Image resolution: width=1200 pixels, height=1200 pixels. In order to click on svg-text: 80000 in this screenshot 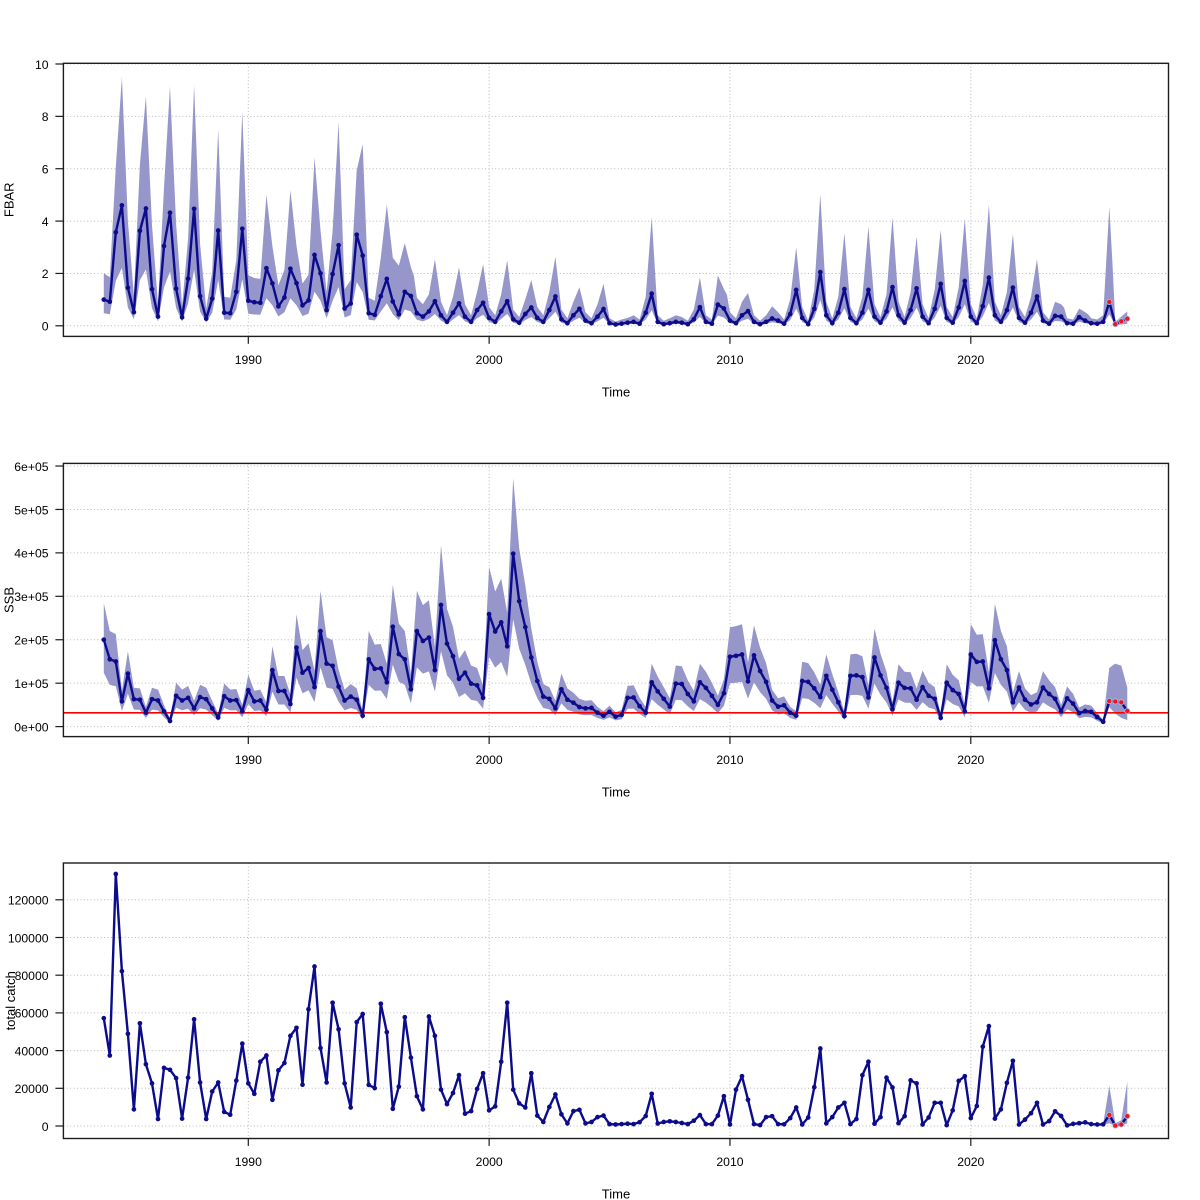, I will do `click(32, 976)`.